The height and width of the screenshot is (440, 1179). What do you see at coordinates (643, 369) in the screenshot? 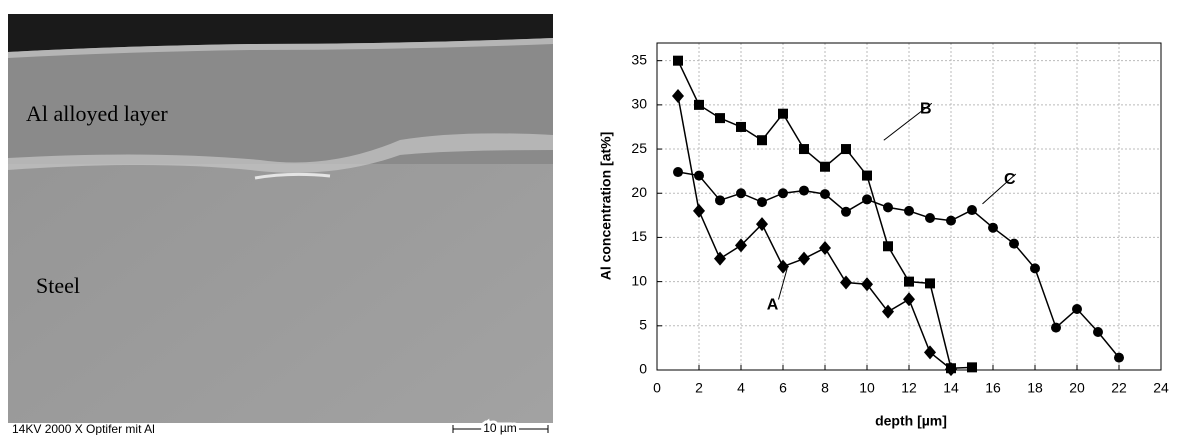
I see `y-tick-label: 0` at bounding box center [643, 369].